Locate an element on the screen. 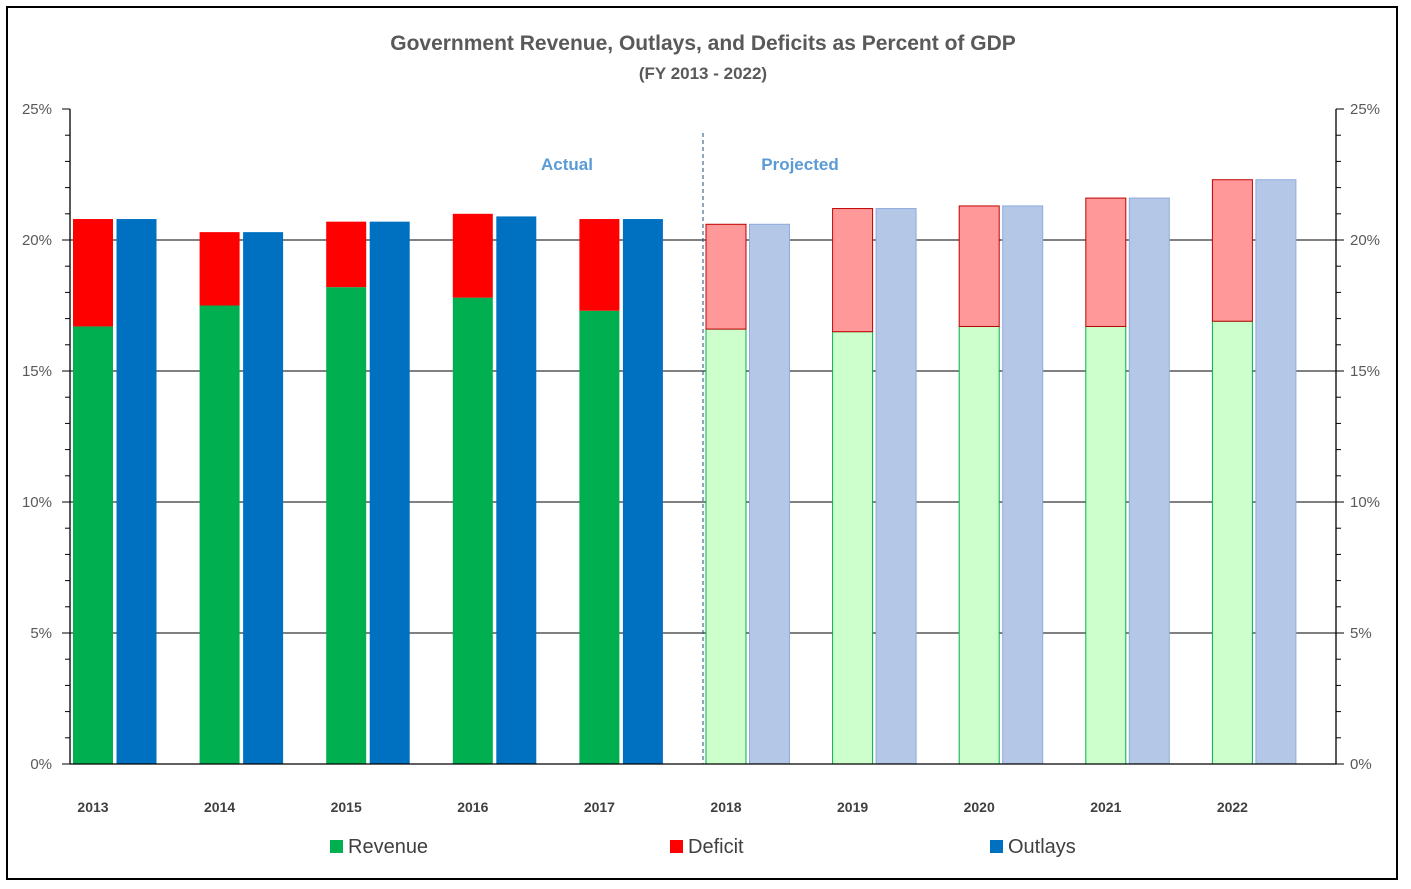 Image resolution: width=1411 pixels, height=889 pixels. bar-outlays-2022 is located at coordinates (1276, 472).